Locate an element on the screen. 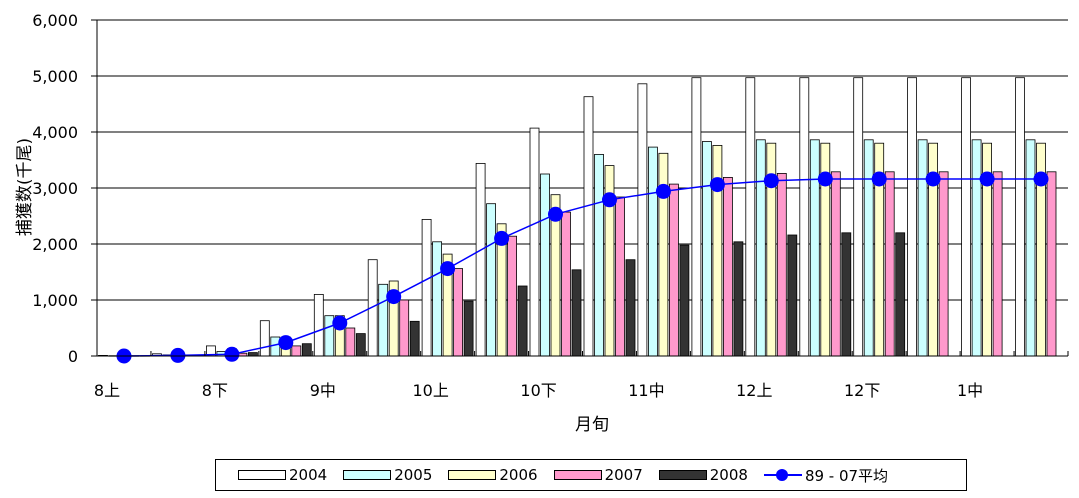  bar-2004-10下 is located at coordinates (534, 242).